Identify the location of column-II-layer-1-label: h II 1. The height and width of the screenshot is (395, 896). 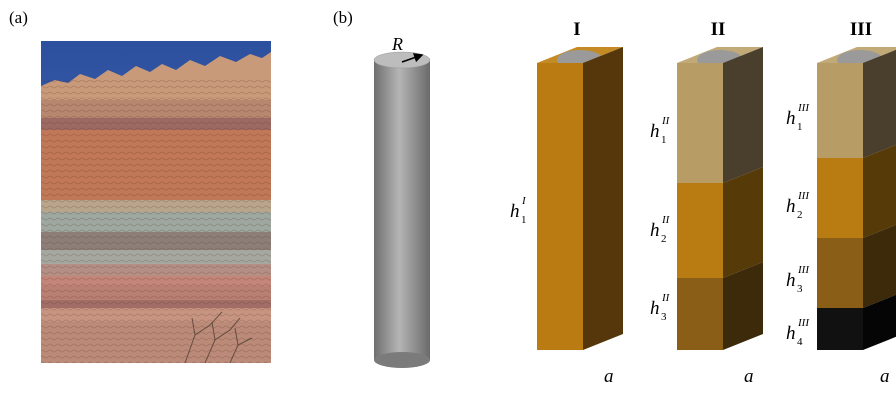
(660, 130).